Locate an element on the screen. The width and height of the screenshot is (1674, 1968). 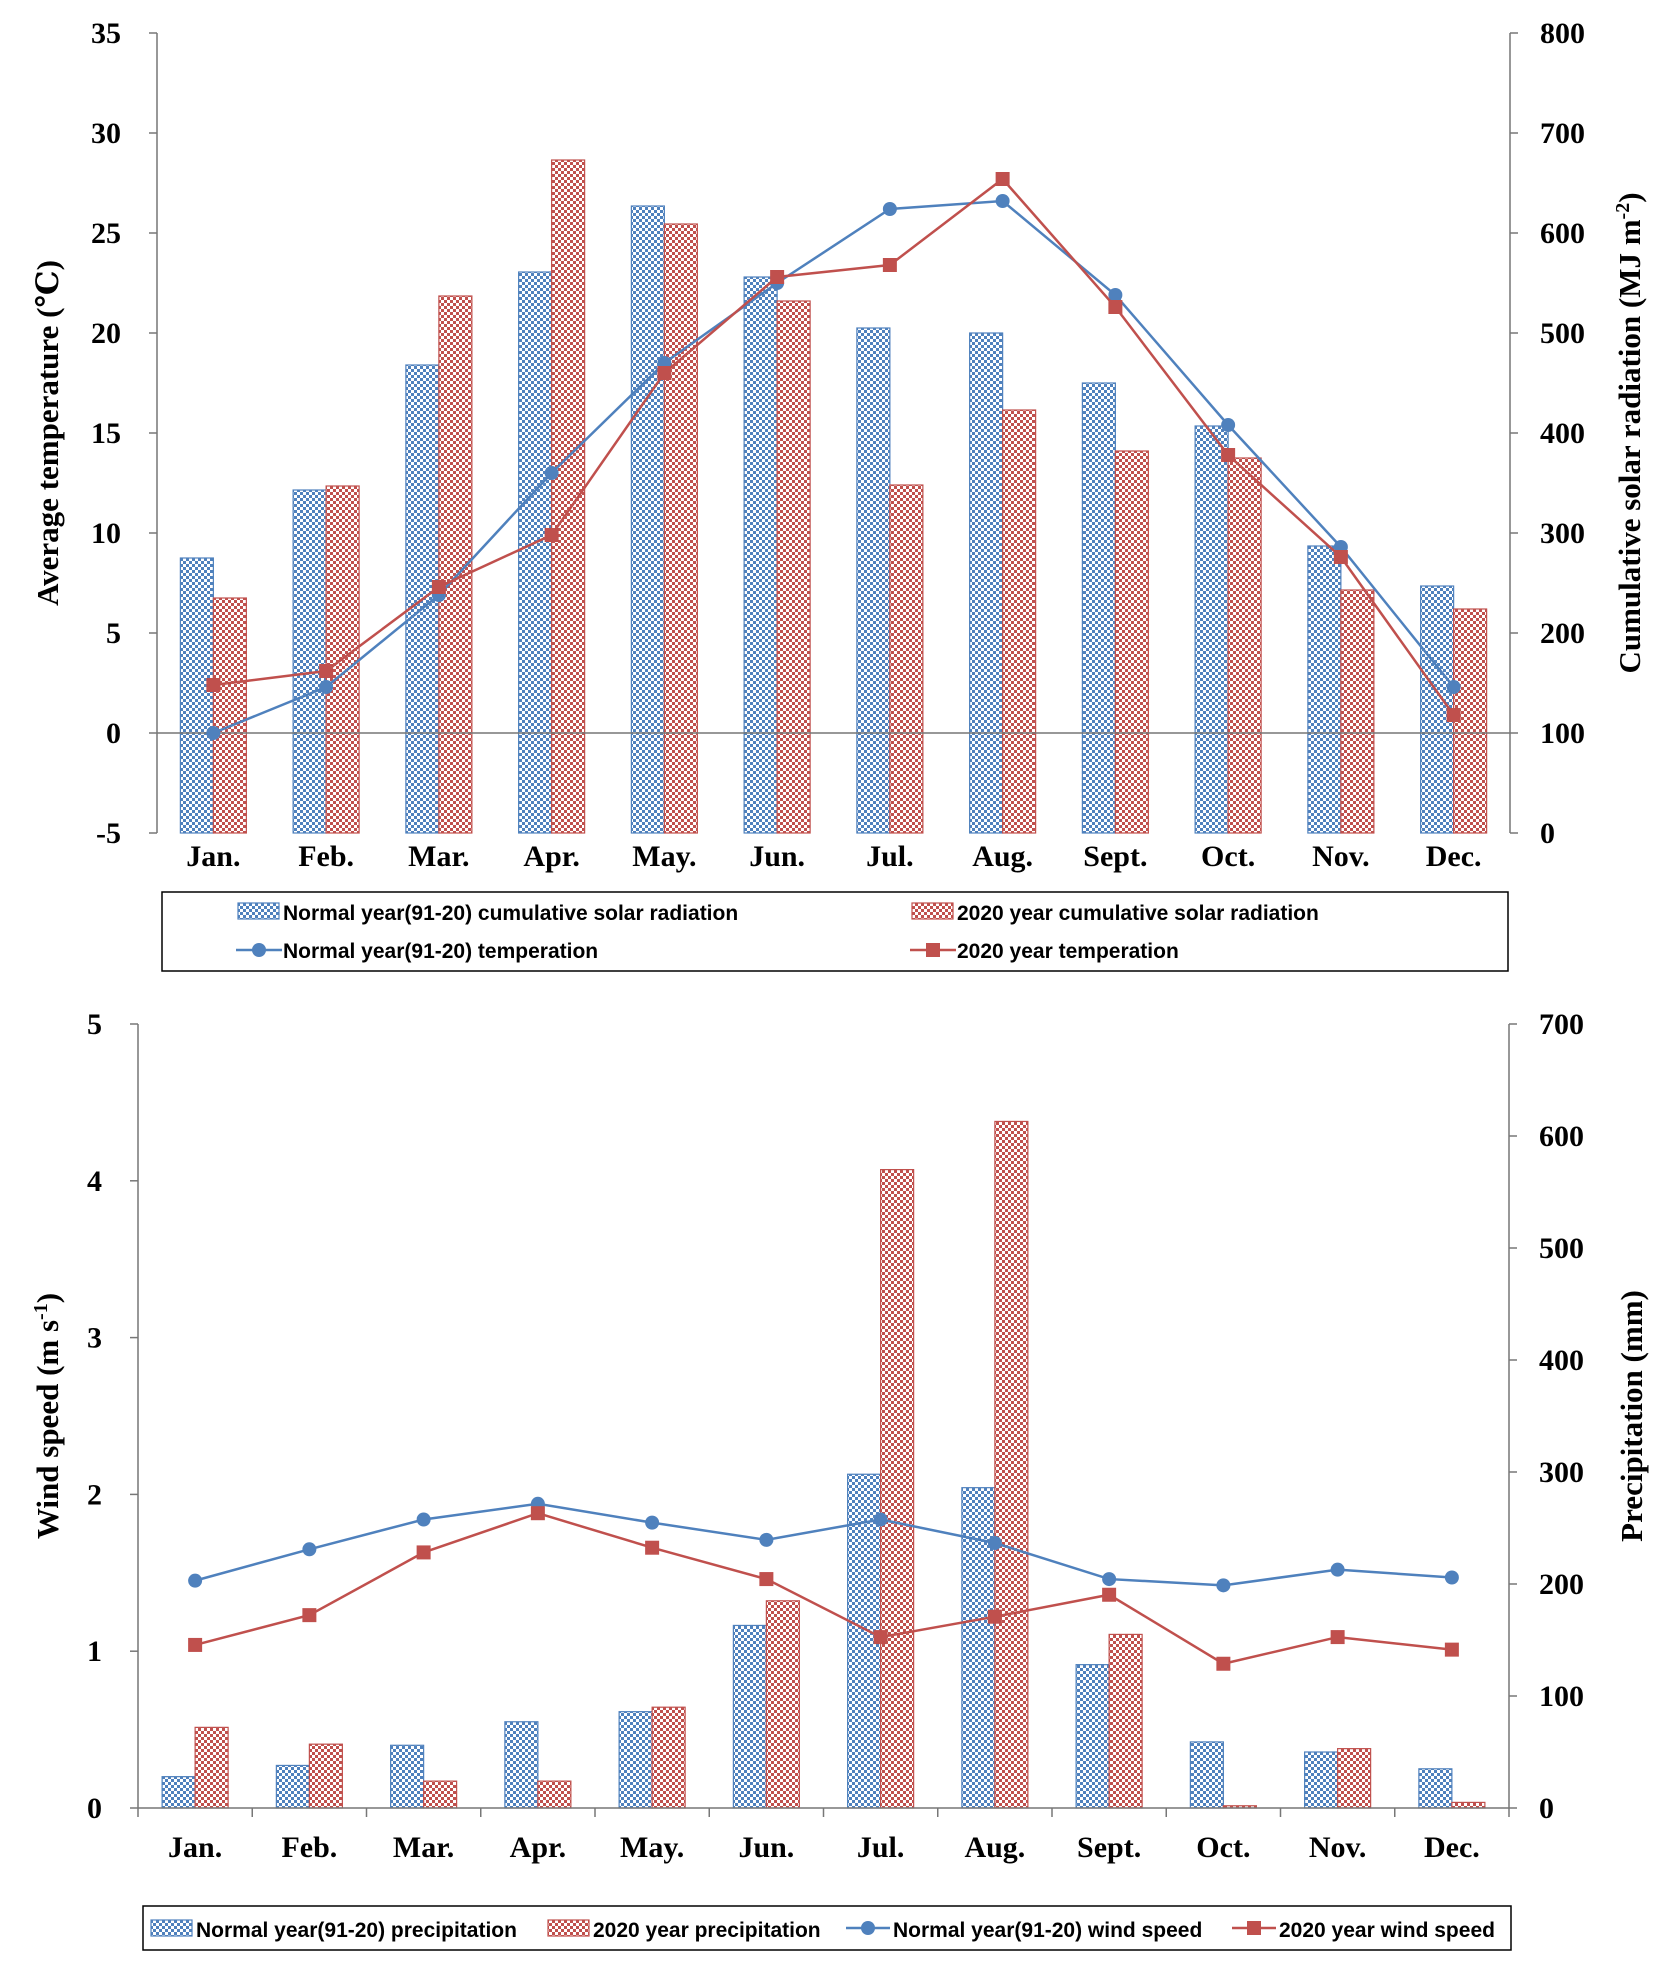
right-tick-label: 600 is located at coordinates (1561, 1136).